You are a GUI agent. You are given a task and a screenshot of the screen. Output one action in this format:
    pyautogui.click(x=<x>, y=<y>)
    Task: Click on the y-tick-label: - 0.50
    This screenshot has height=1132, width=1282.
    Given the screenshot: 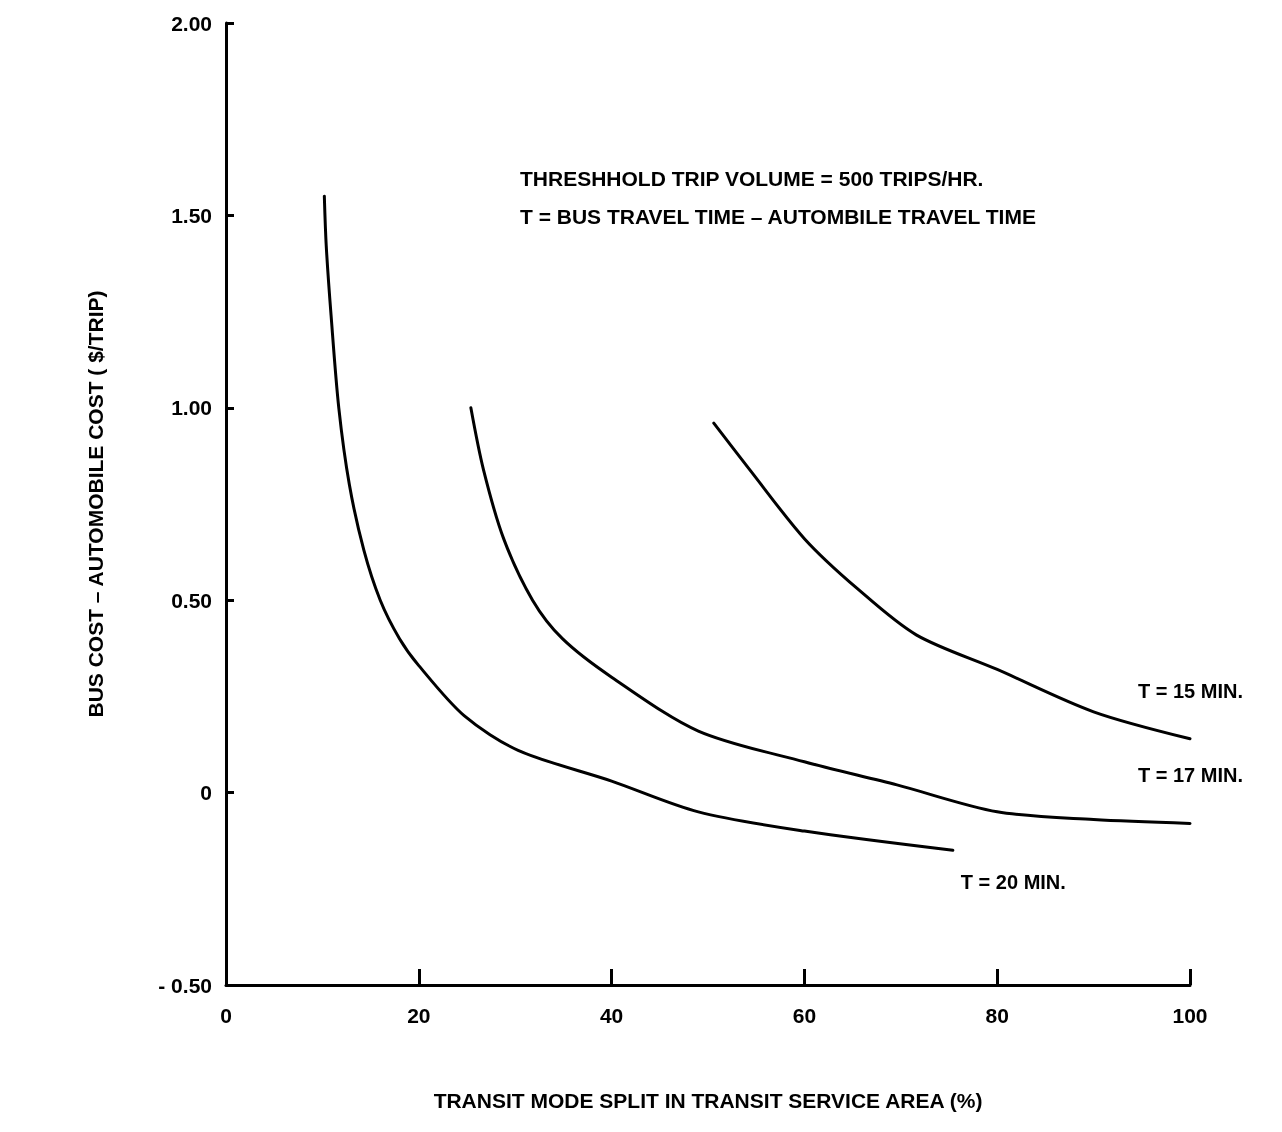 What is the action you would take?
    pyautogui.click(x=185, y=985)
    